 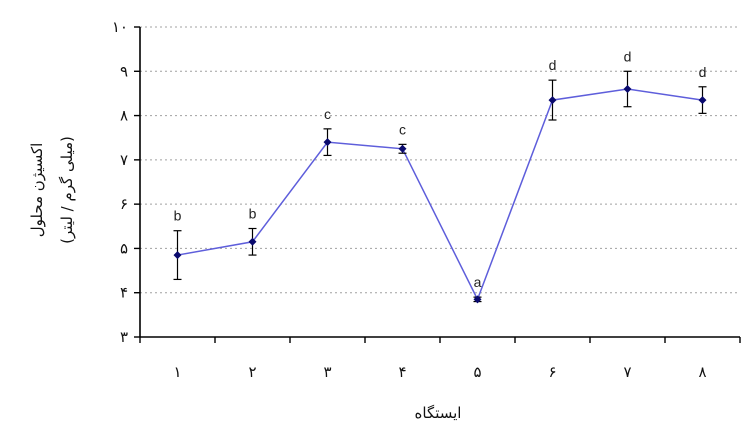 What do you see at coordinates (124, 293) in the screenshot?
I see `y-tick-label: ۴` at bounding box center [124, 293].